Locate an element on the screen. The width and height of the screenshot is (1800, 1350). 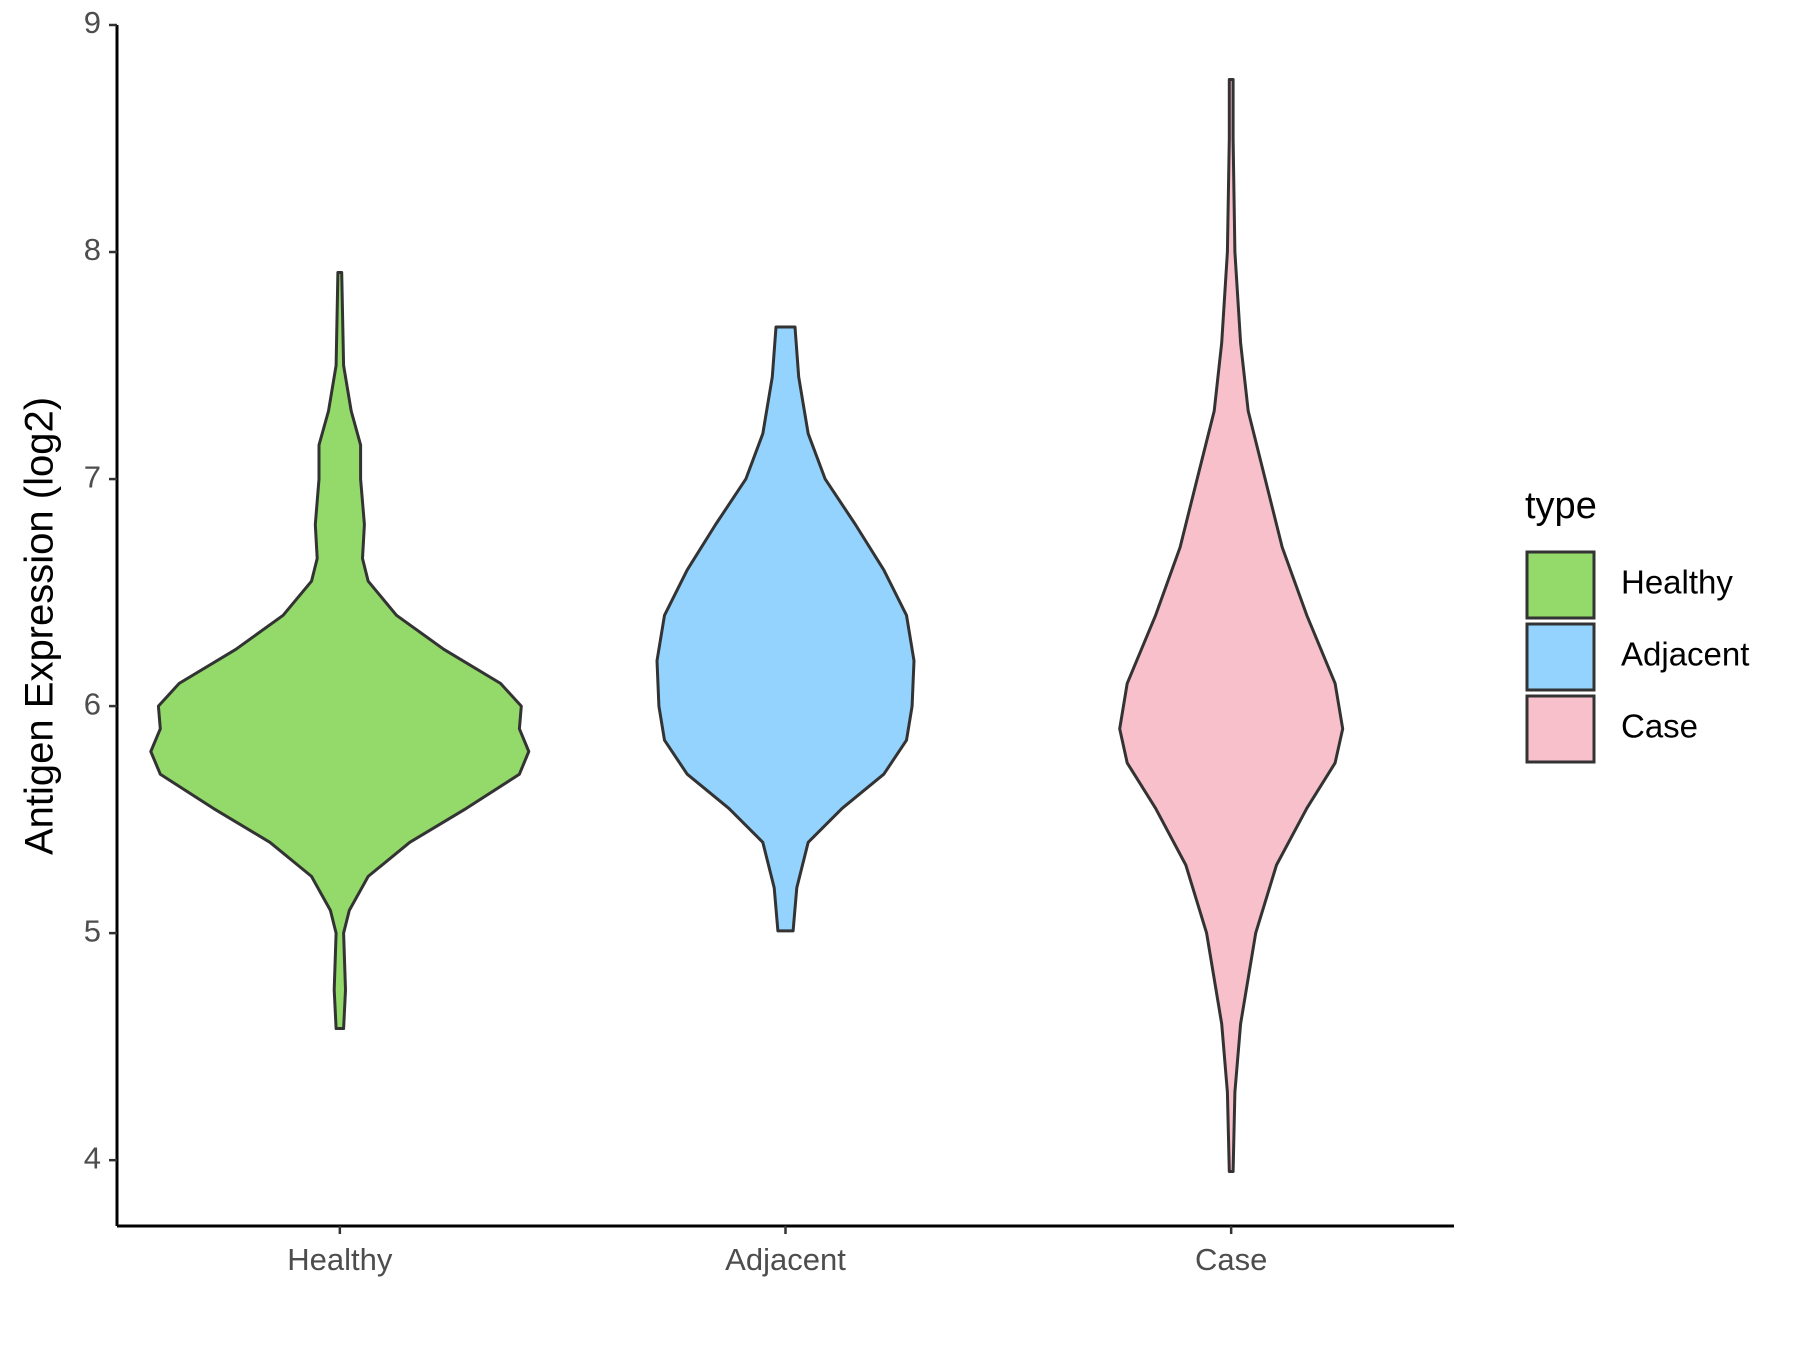
legend-title: type is located at coordinates (1561, 506).